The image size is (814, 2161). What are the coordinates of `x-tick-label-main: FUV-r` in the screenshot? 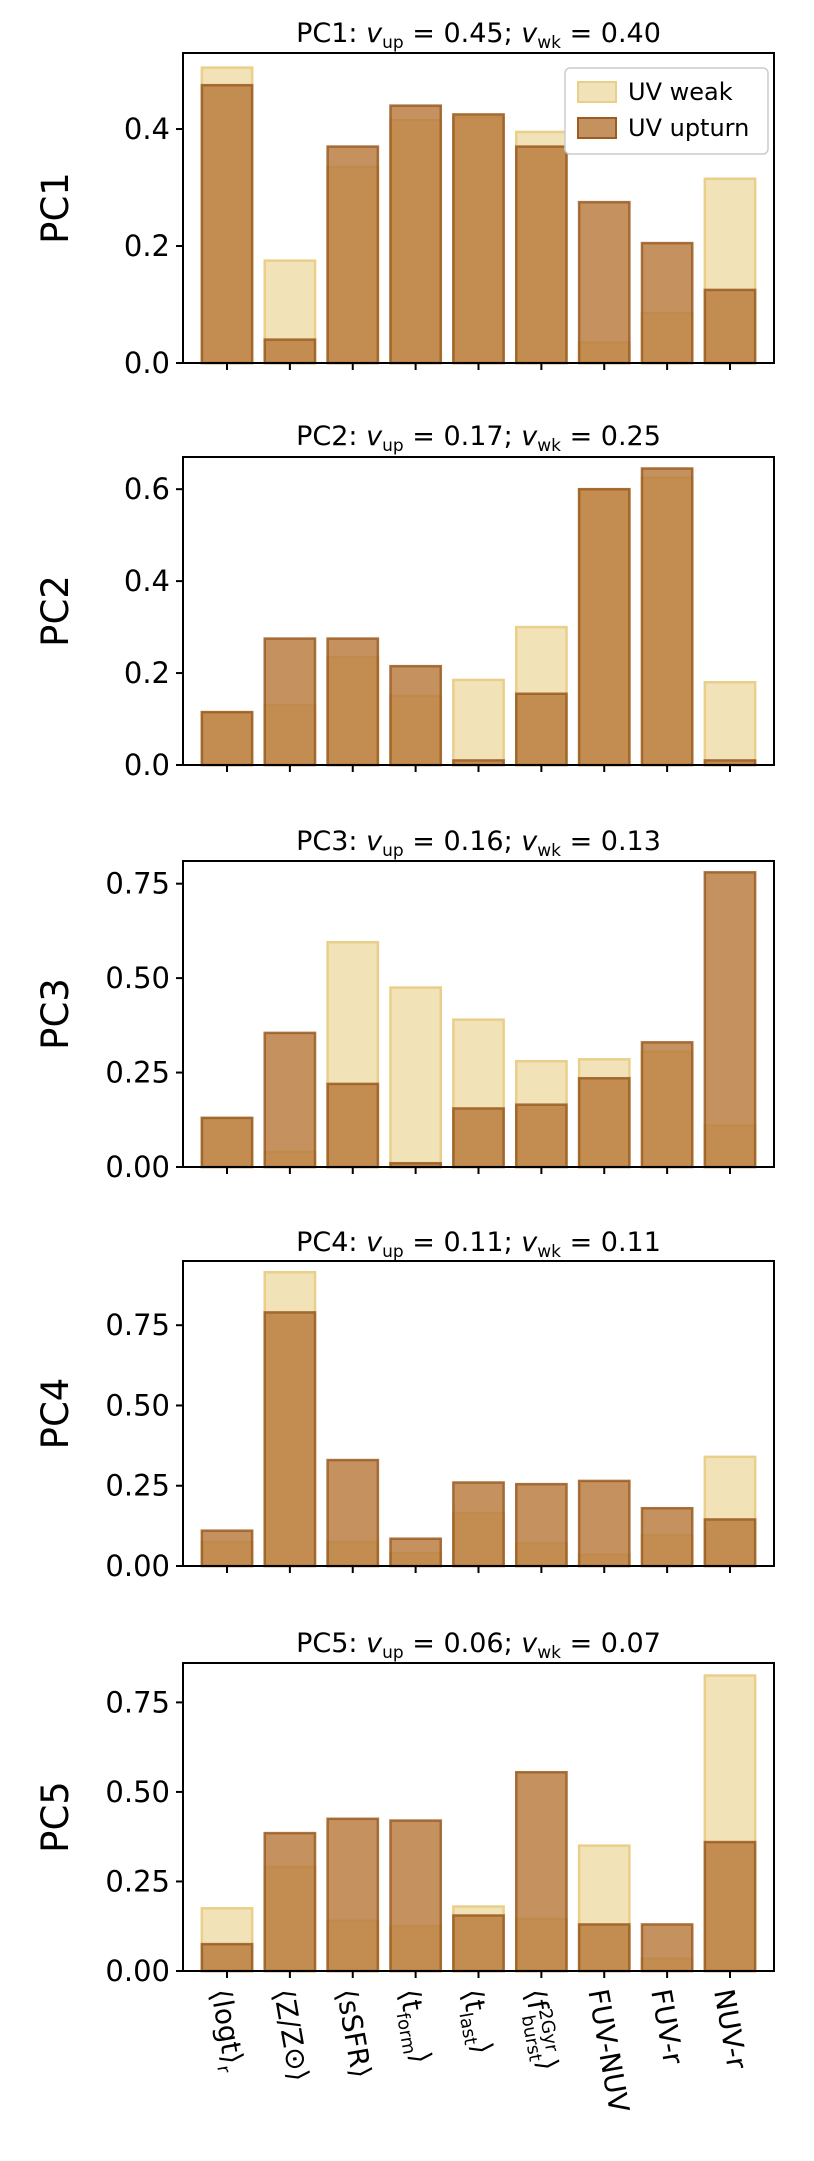 It's located at (667, 2026).